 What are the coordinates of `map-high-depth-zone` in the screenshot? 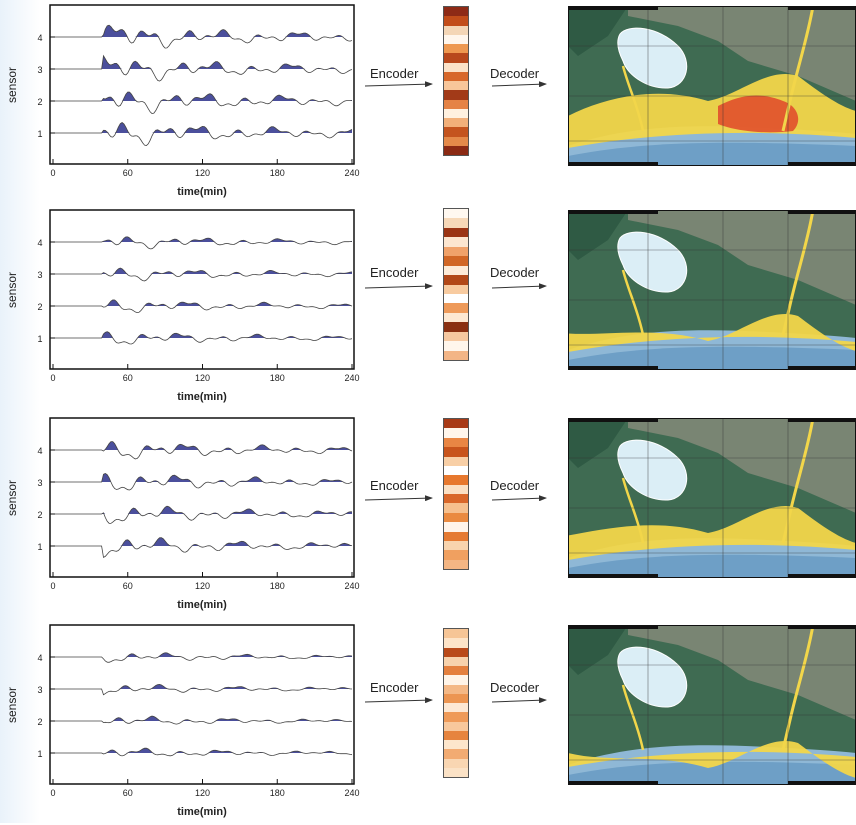 It's located at (758, 114).